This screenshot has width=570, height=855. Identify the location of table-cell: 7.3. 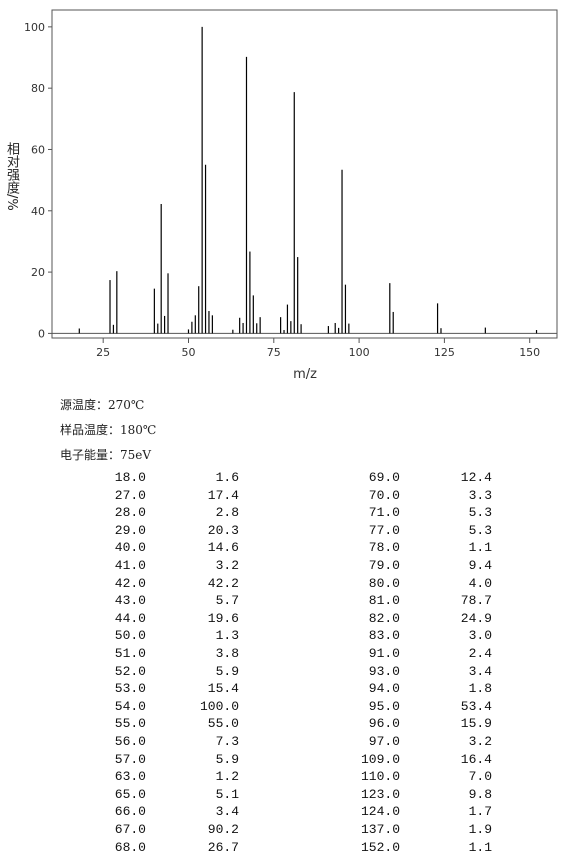
(227, 741).